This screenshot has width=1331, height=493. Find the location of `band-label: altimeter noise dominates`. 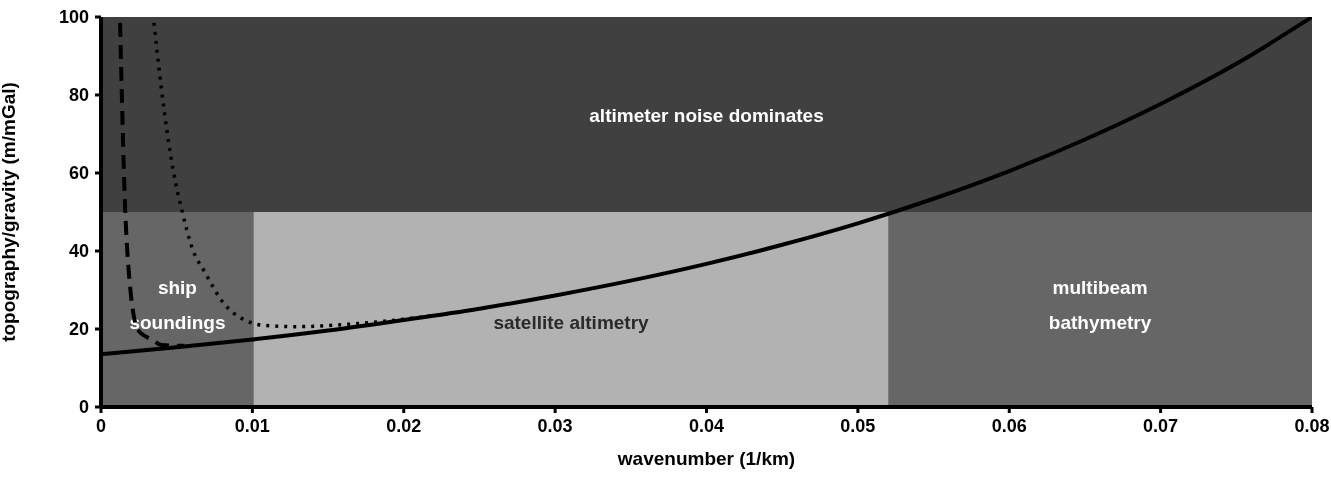

band-label: altimeter noise dominates is located at coordinates (706, 115).